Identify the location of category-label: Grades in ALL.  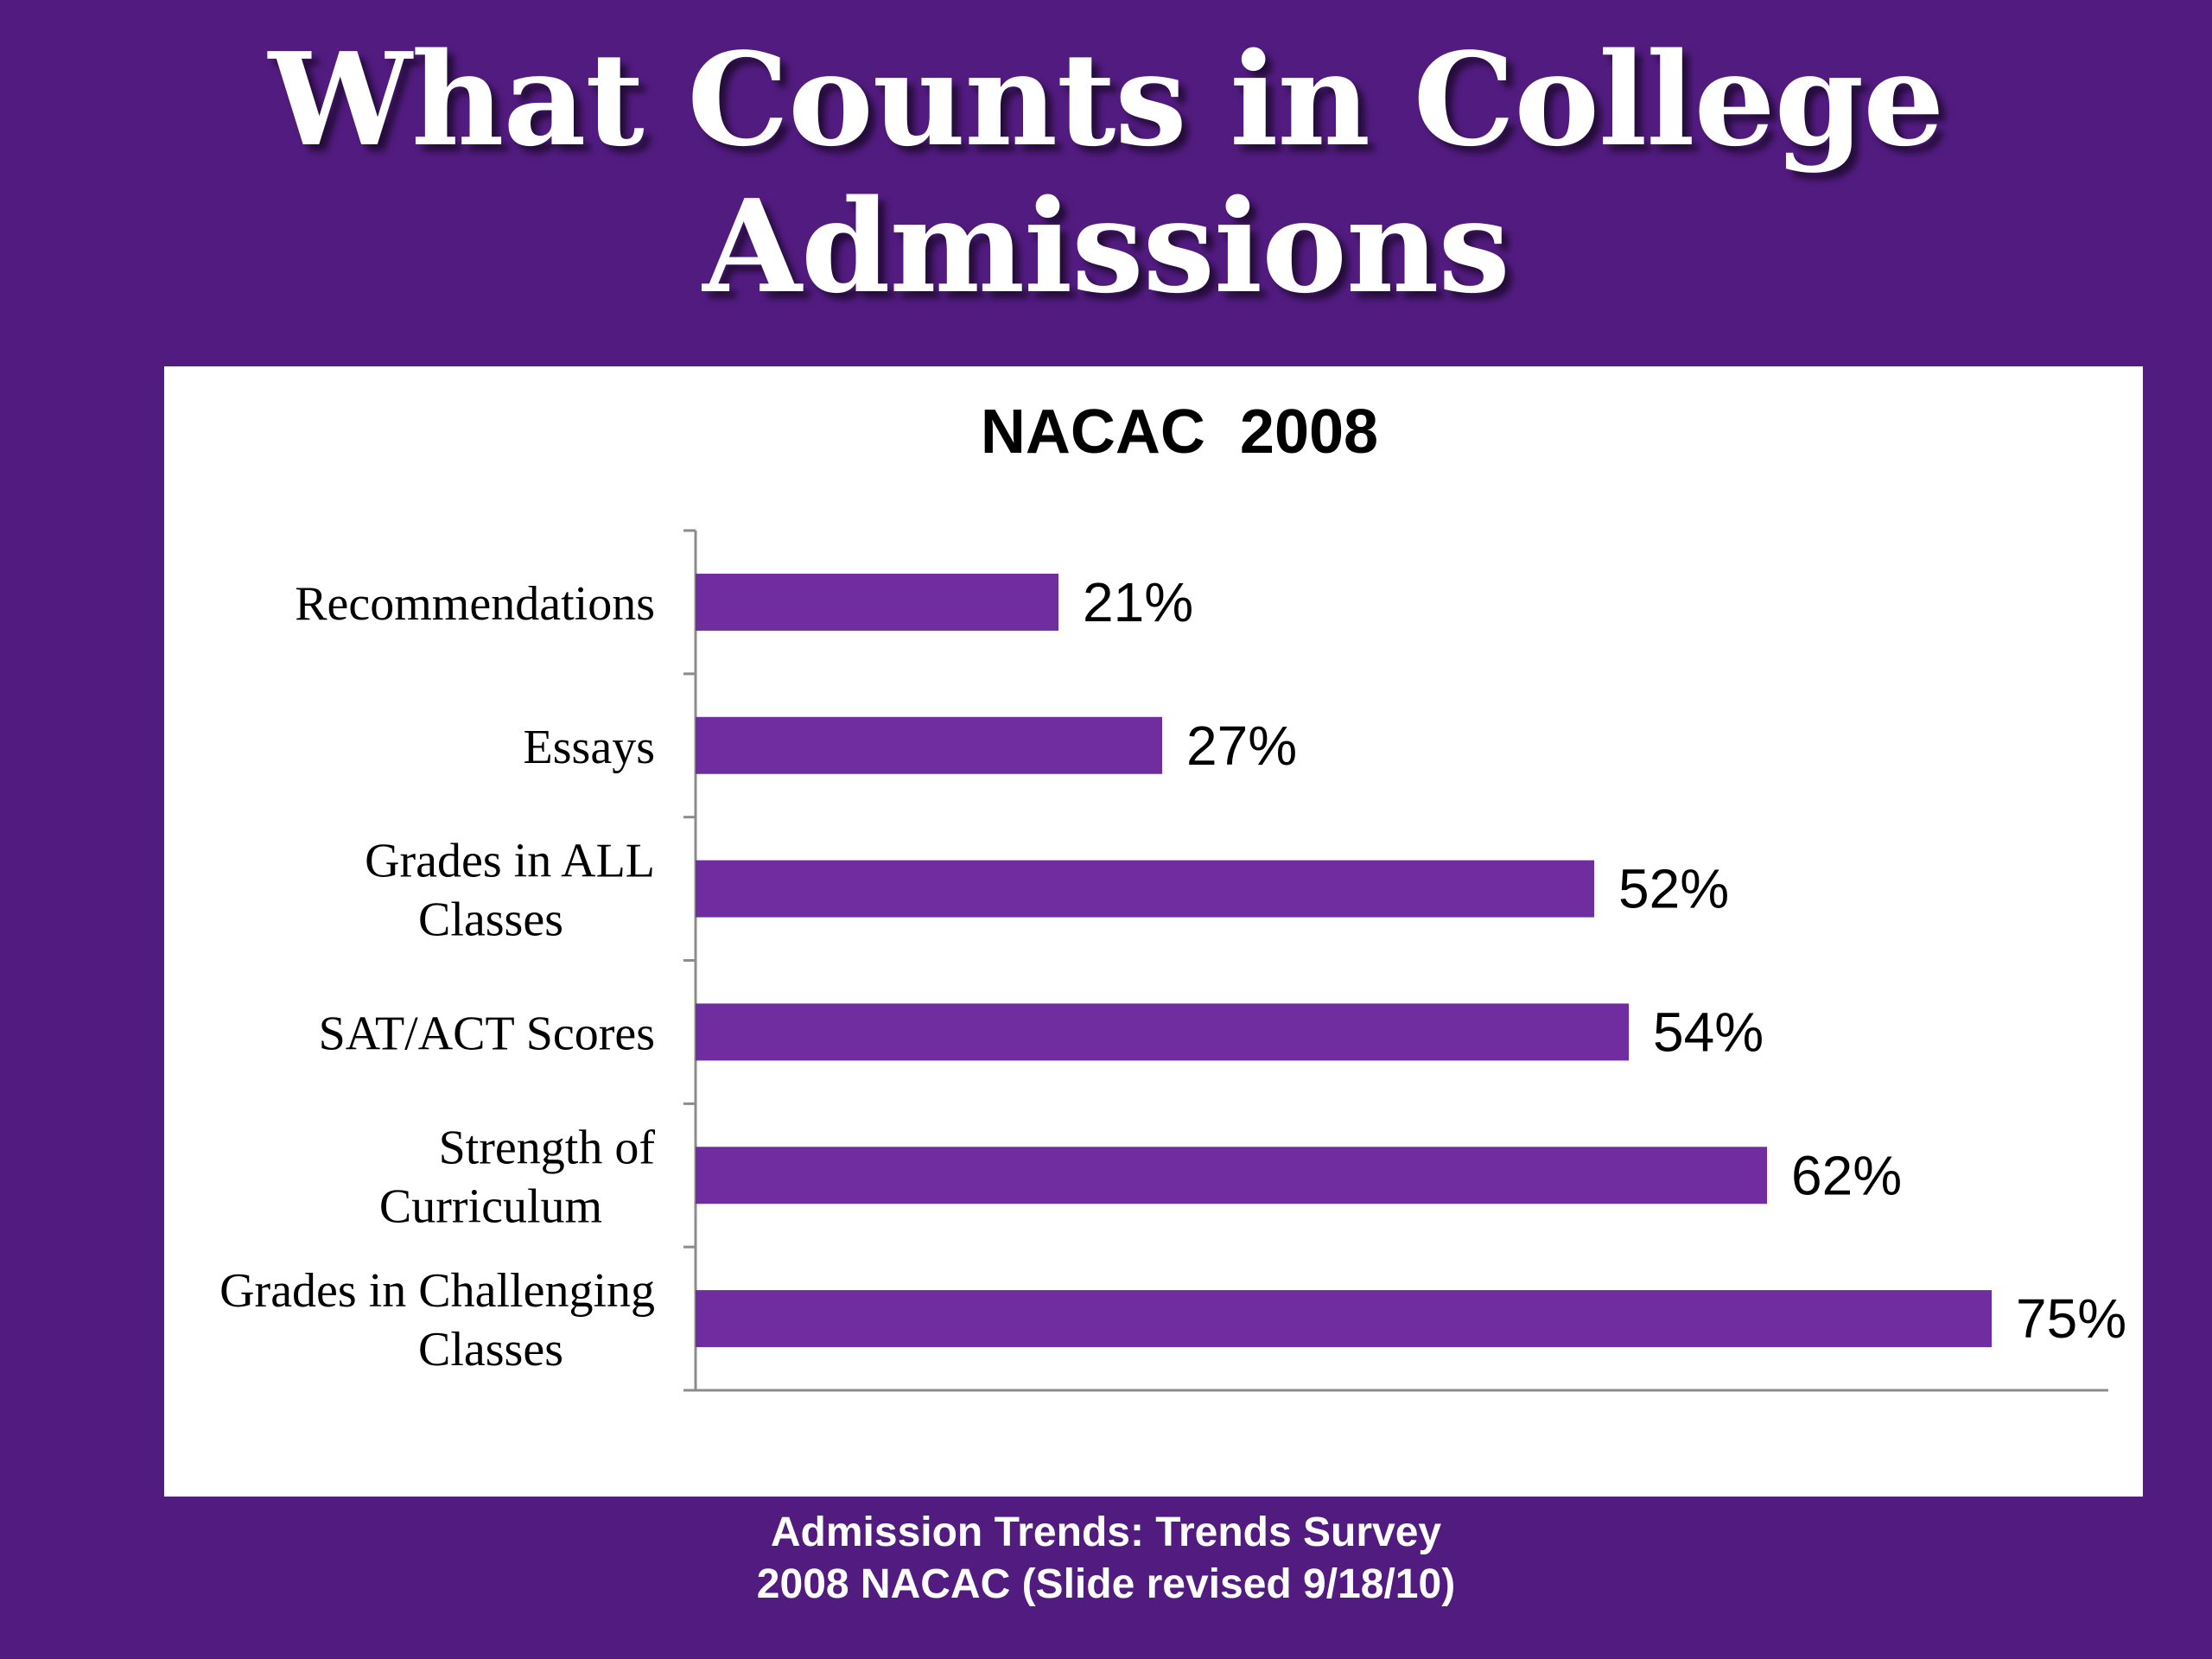
(510, 861).